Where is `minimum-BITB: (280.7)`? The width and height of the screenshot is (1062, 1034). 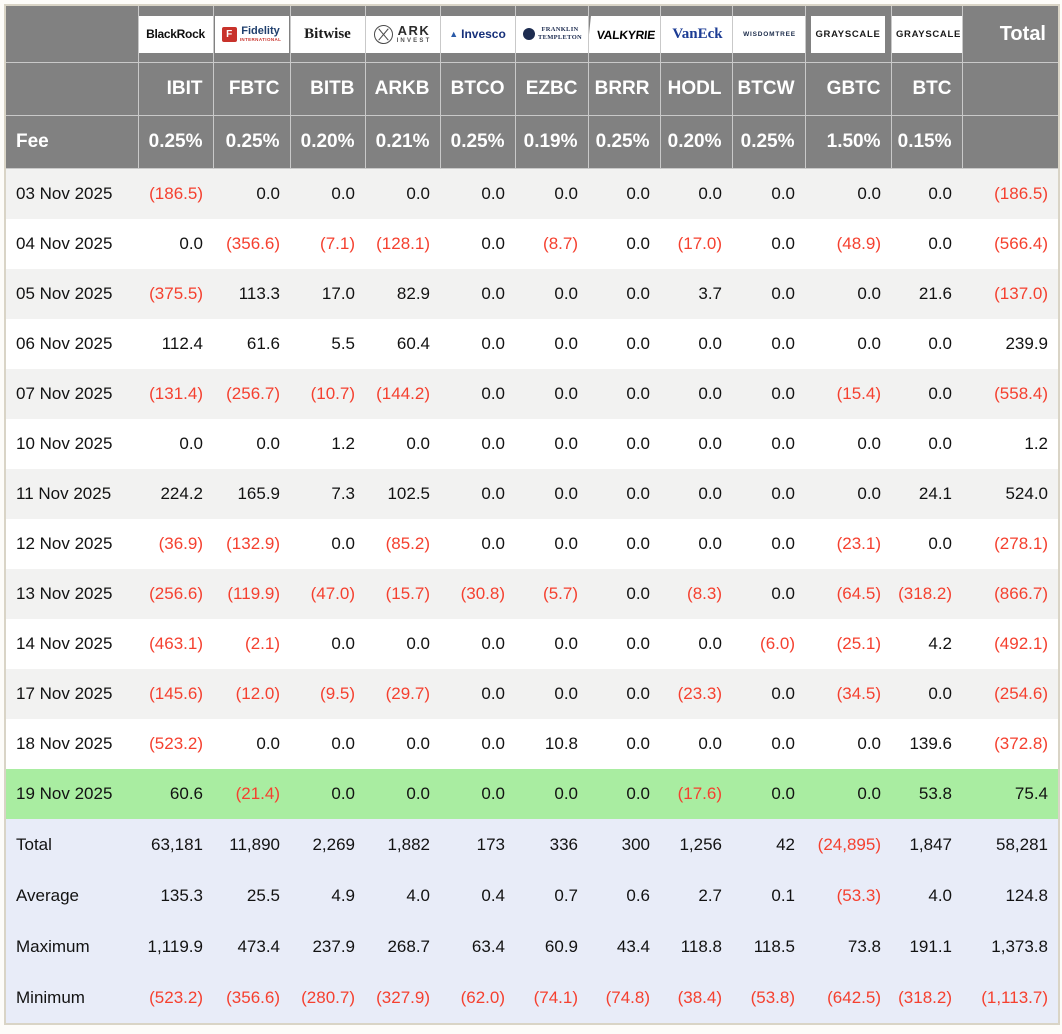 minimum-BITB: (280.7) is located at coordinates (327, 998).